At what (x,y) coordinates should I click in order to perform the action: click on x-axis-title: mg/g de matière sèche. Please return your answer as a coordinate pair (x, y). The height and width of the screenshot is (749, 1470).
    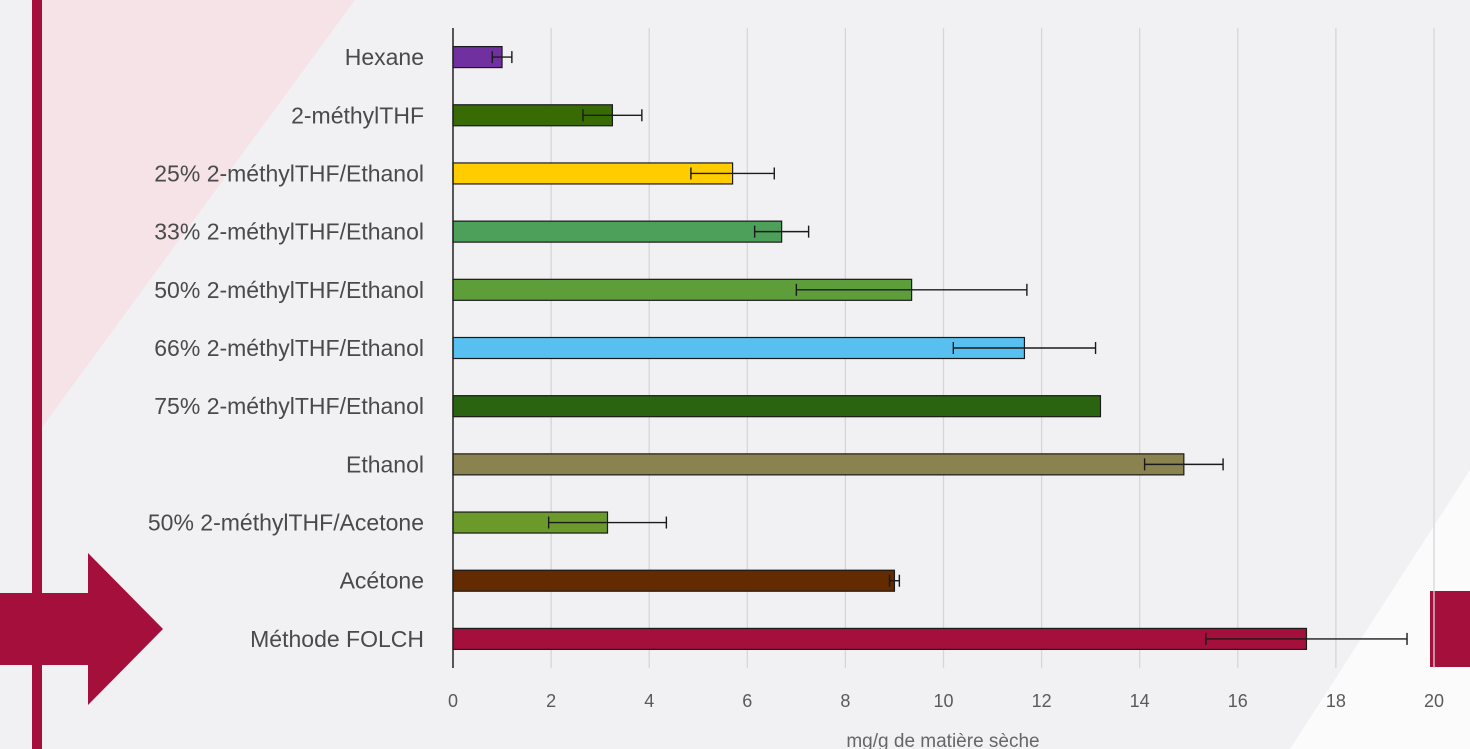
    Looking at the image, I should click on (942, 740).